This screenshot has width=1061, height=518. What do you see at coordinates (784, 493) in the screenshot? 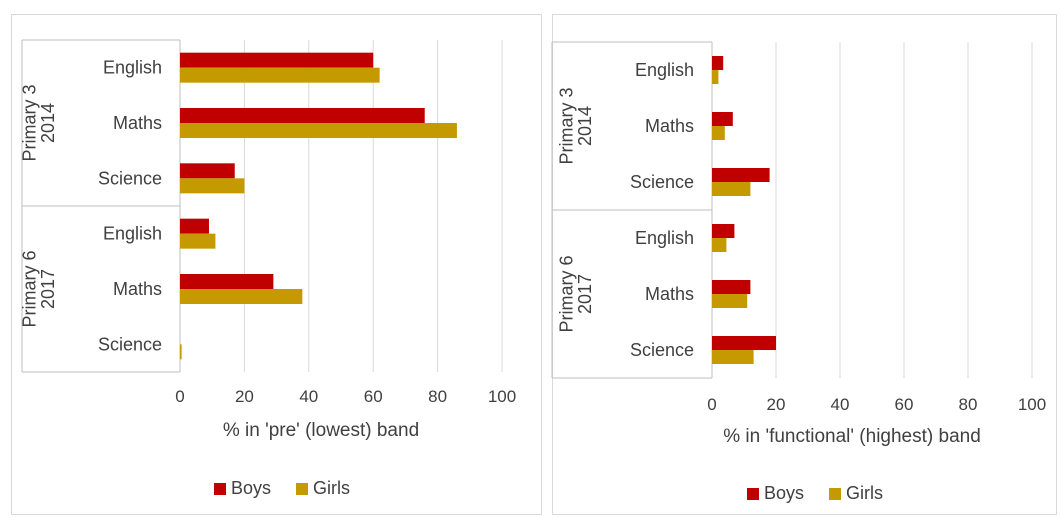
I see `func-legend-label-boys: Boys` at bounding box center [784, 493].